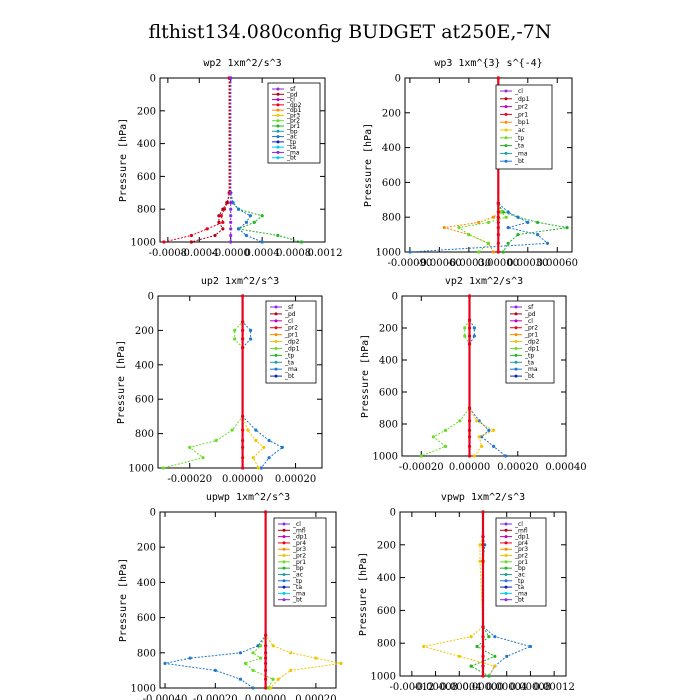  What do you see at coordinates (530, 314) in the screenshot?
I see `legend-entry: _pd` at bounding box center [530, 314].